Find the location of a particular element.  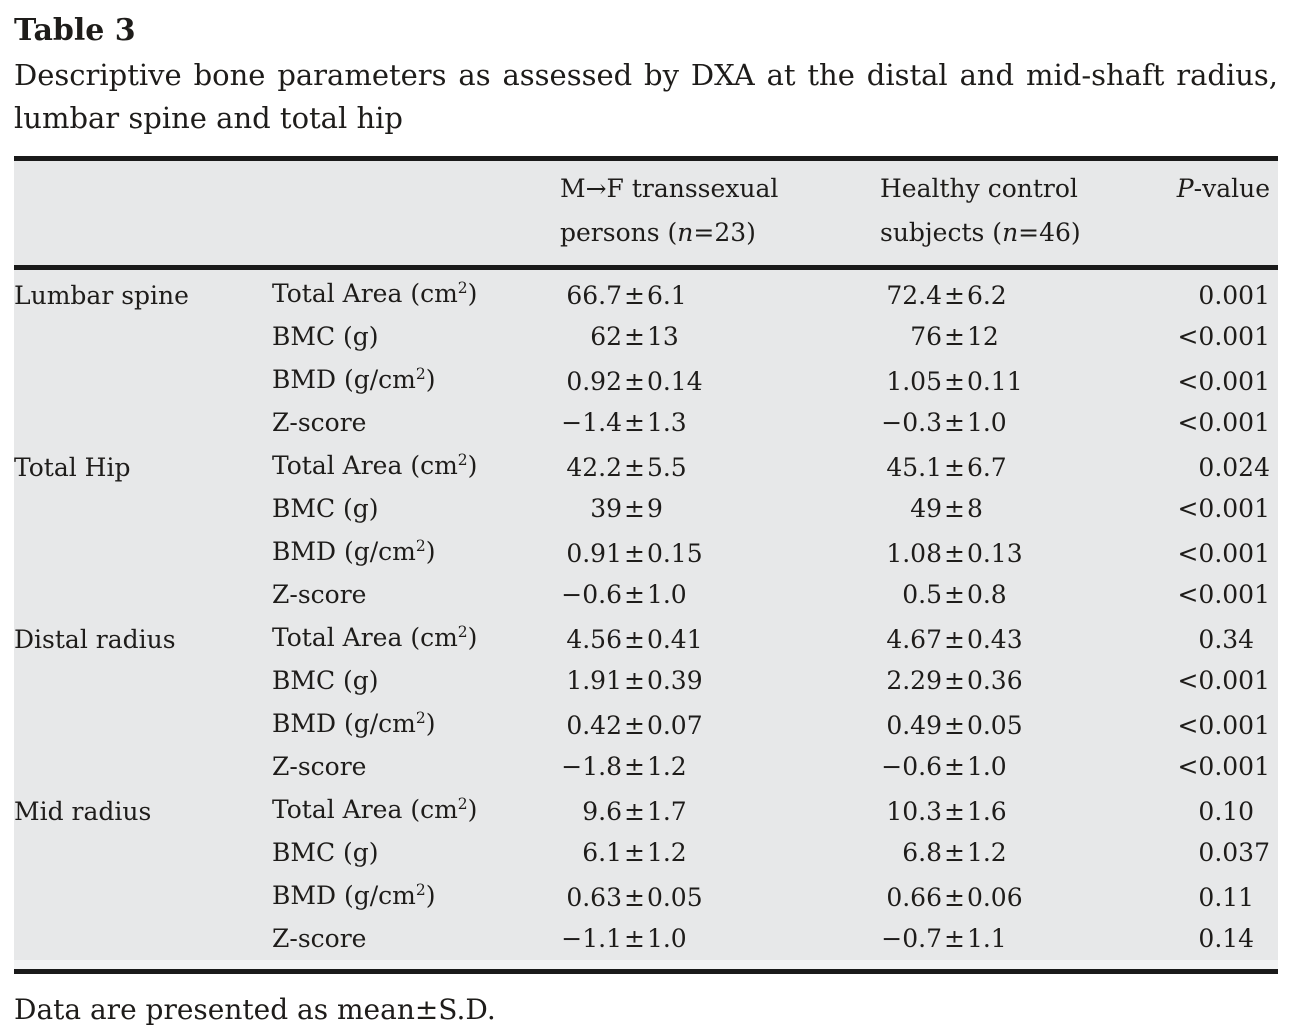

header-control-line2: subjects (n=46) is located at coordinates (1026, 233).